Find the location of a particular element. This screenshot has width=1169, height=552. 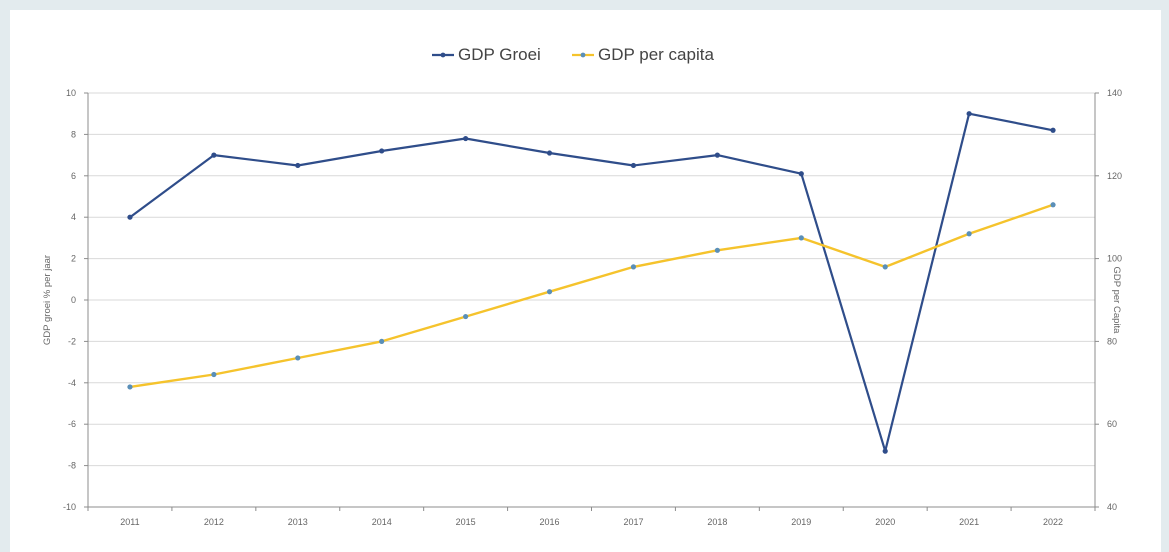

x-tick-label: 2014 is located at coordinates (382, 522).